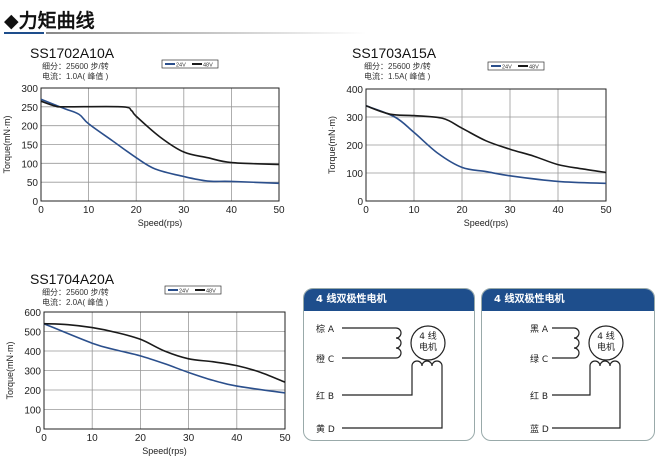 This screenshot has width=670, height=471. Describe the element at coordinates (206, 33) in the screenshot. I see `header-divider` at that location.